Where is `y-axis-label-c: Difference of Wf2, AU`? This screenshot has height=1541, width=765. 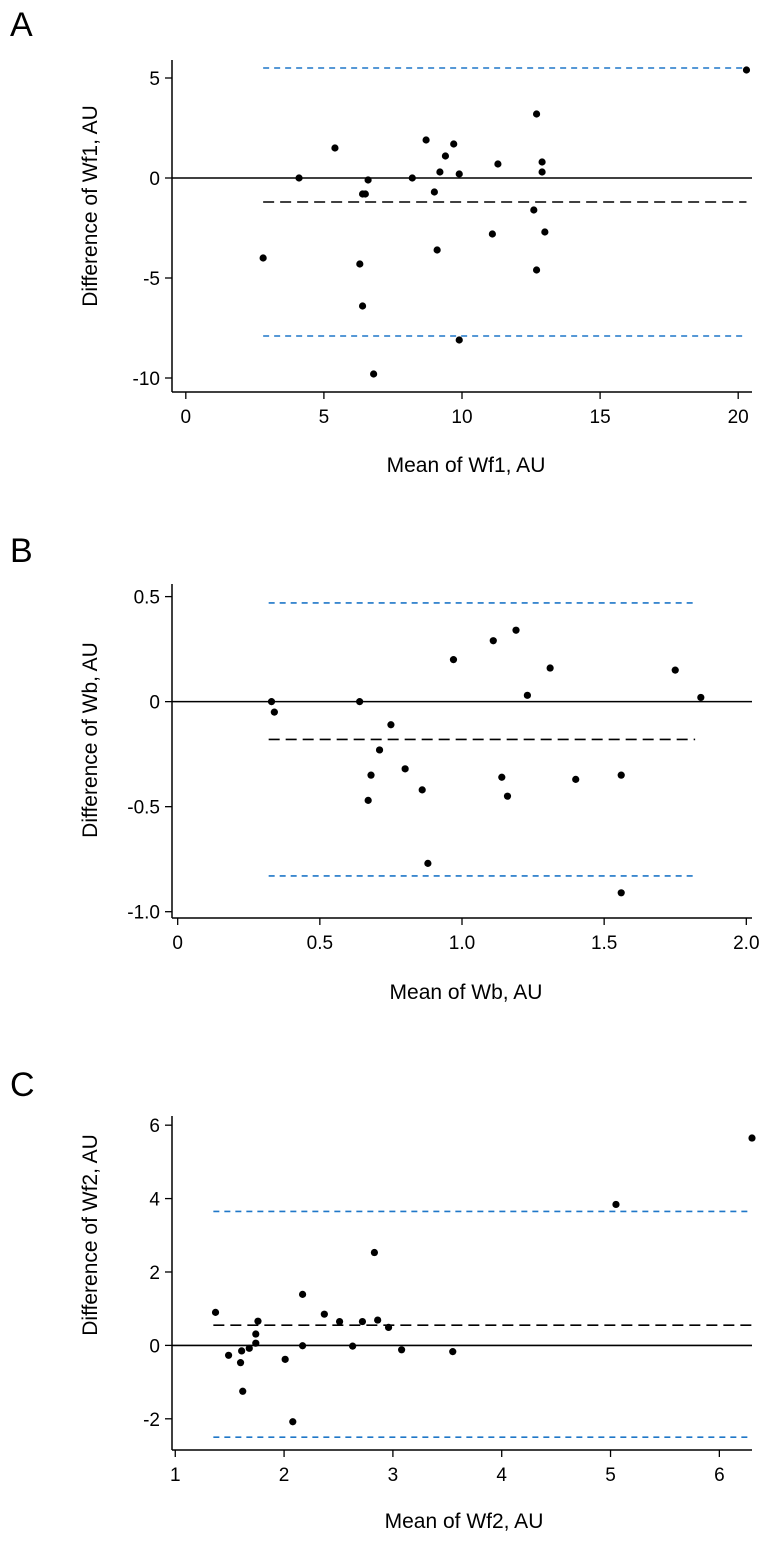 y-axis-label-c: Difference of Wf2, AU is located at coordinates (90, 1235).